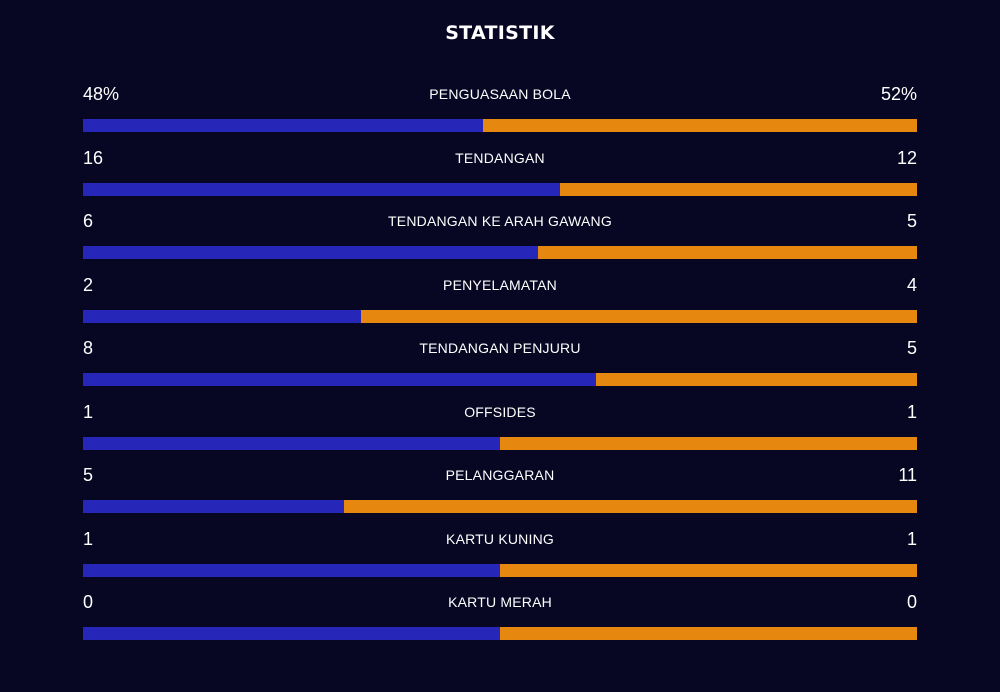 The image size is (1000, 692). What do you see at coordinates (911, 284) in the screenshot?
I see `away-value: 4` at bounding box center [911, 284].